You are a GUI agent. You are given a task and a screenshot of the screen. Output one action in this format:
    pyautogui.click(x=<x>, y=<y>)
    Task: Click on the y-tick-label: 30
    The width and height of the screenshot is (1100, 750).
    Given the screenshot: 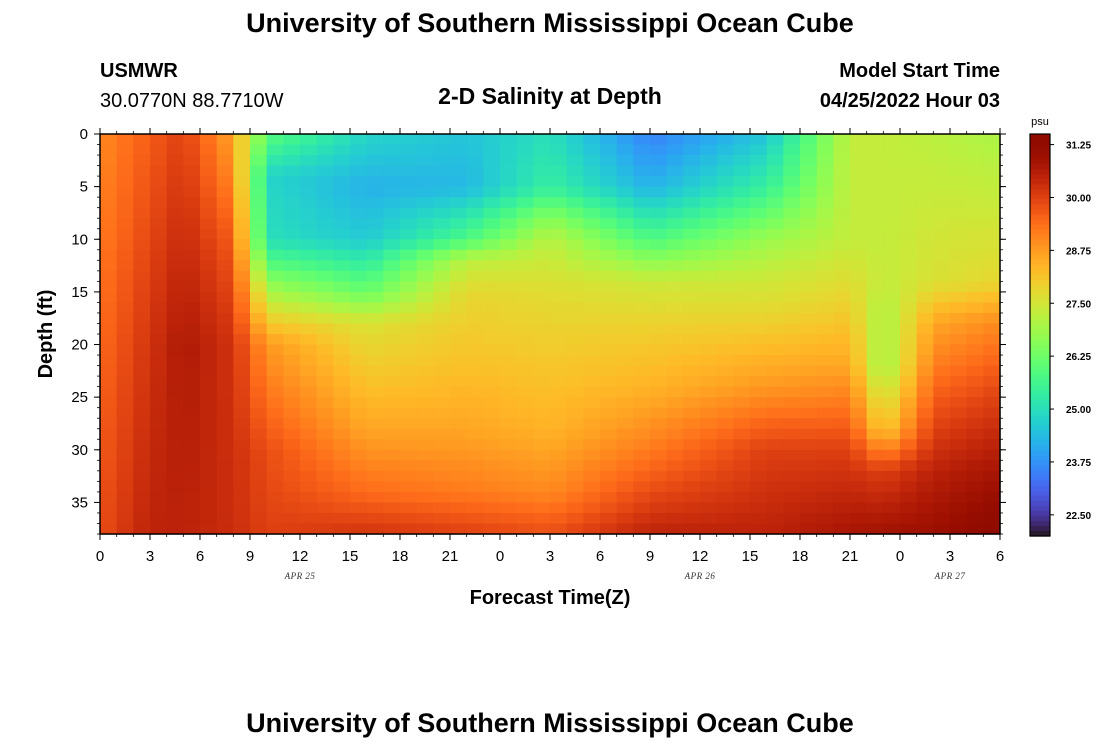 What is the action you would take?
    pyautogui.click(x=79, y=450)
    